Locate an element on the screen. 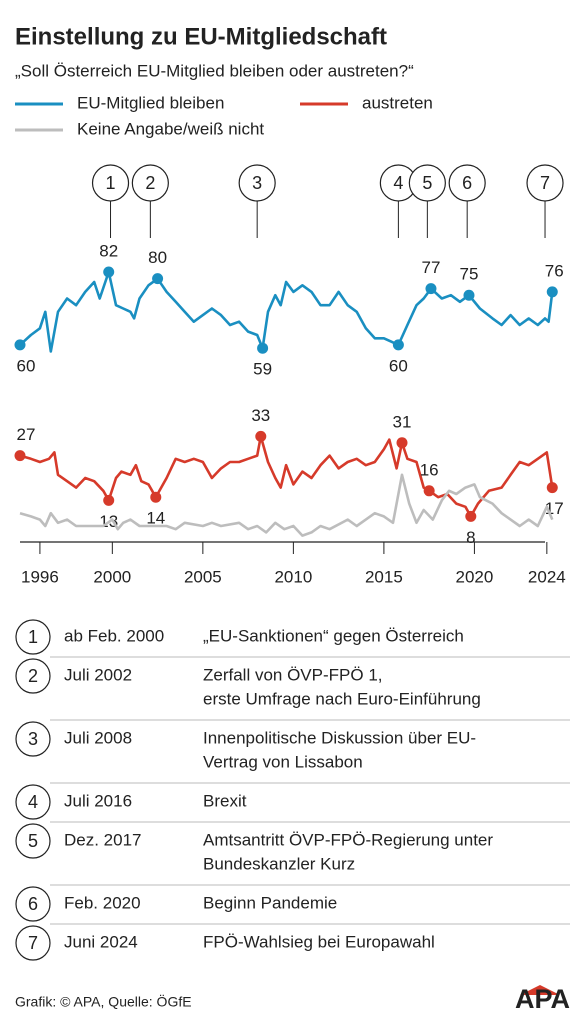  x-tick-label: 2024 is located at coordinates (547, 576).